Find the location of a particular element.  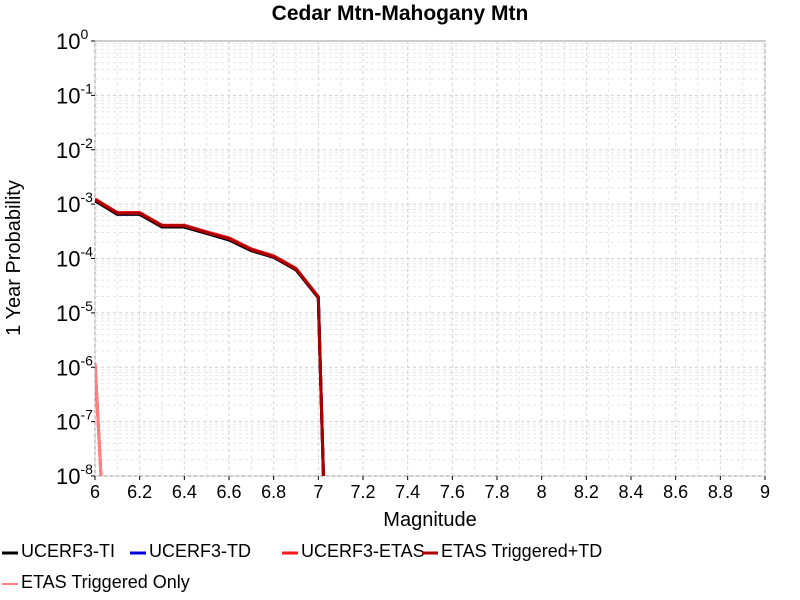

y-tick-label: 10⁻¹ is located at coordinates (74, 94).